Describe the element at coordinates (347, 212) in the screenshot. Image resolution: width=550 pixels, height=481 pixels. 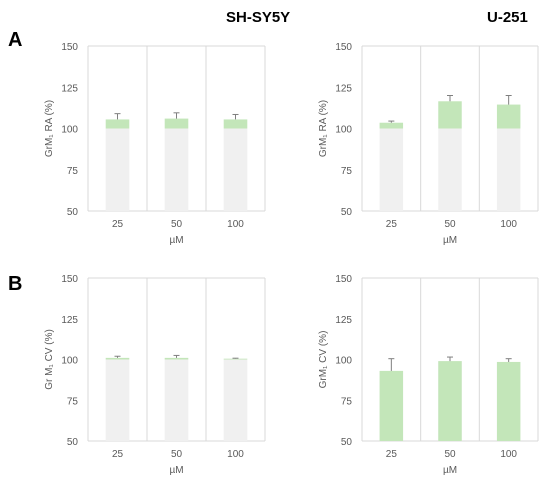
I see `chart-a-u-251-ytick-label: 50` at that location.